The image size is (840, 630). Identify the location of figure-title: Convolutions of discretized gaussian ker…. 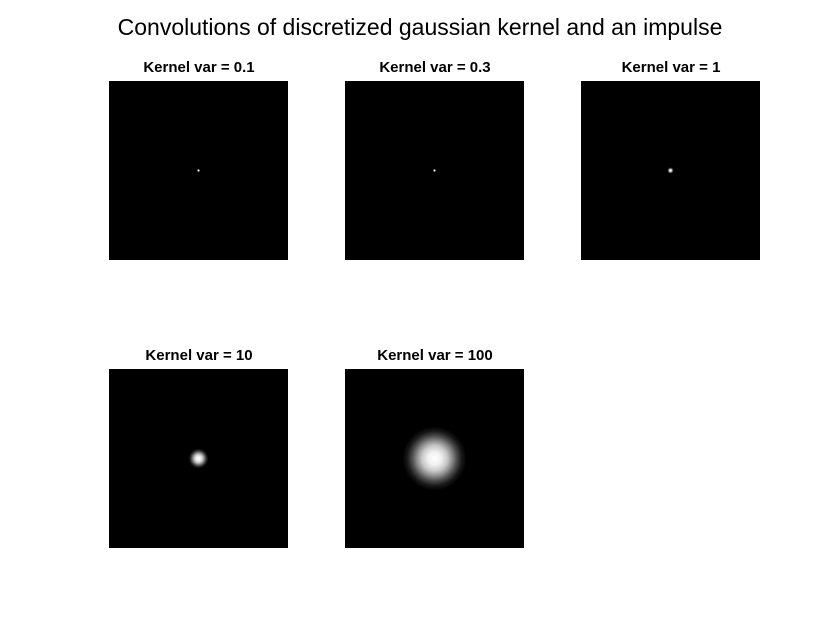
(420, 27).